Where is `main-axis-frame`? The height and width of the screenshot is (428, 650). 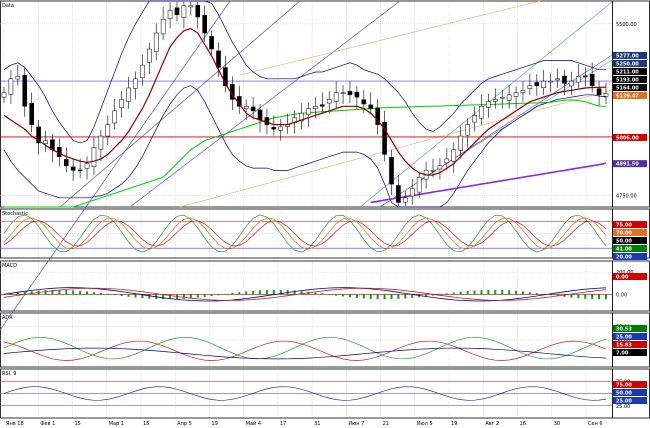 main-axis-frame is located at coordinates (631, 104).